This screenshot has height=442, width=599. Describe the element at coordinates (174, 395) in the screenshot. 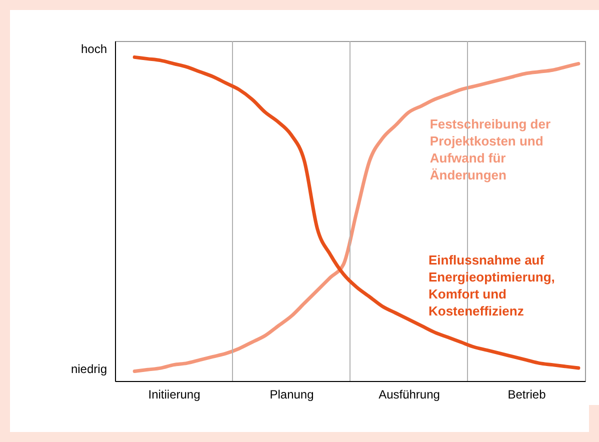

I see `x-tick-label: Initiierung` at that location.